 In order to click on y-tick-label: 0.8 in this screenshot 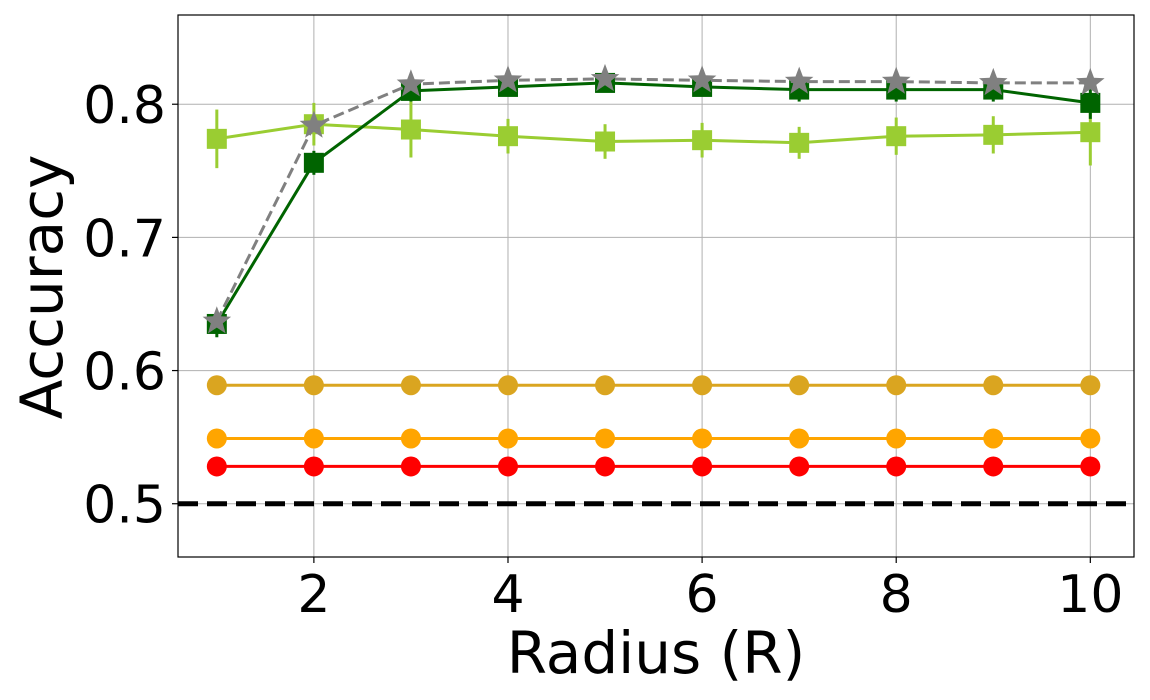, I will do `click(124, 106)`.